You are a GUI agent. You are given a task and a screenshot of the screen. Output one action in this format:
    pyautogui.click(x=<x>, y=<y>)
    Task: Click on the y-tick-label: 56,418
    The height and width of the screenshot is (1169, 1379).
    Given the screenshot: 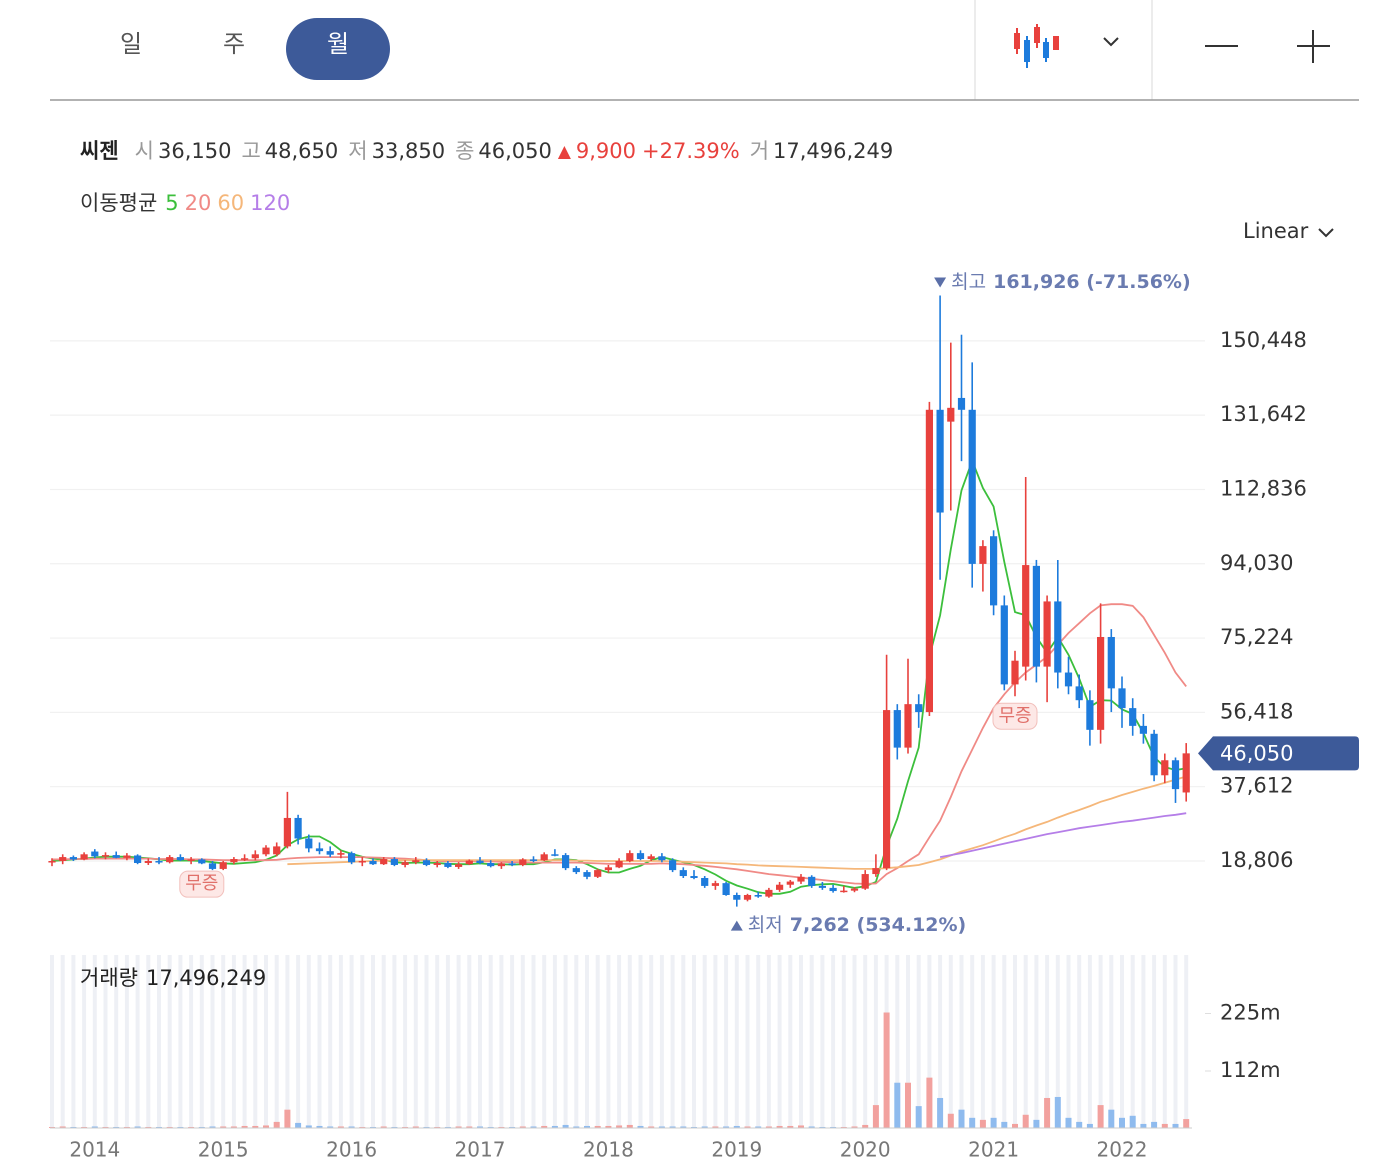 What is the action you would take?
    pyautogui.click(x=1256, y=711)
    